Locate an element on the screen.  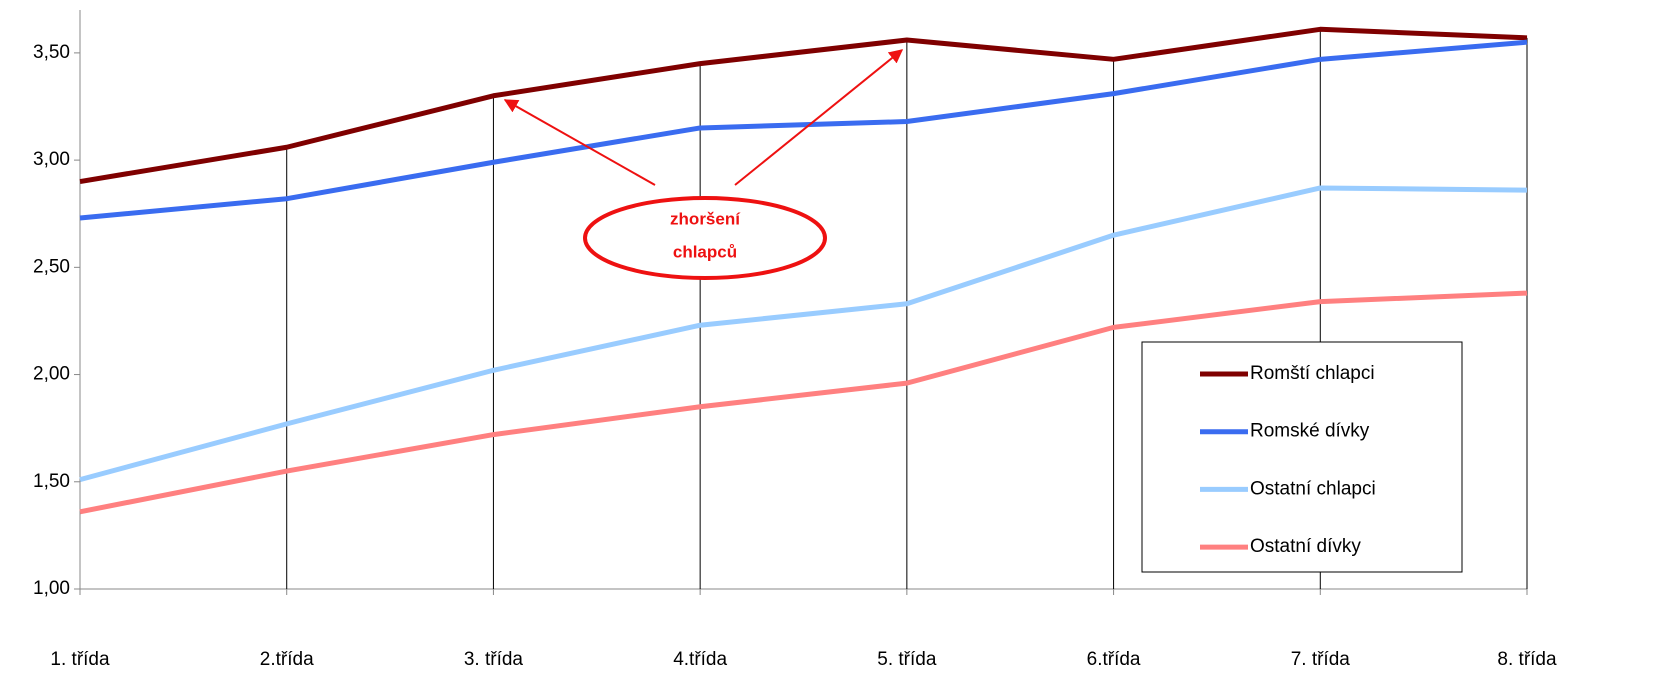
x-tick-label: 3. třída is located at coordinates (494, 659).